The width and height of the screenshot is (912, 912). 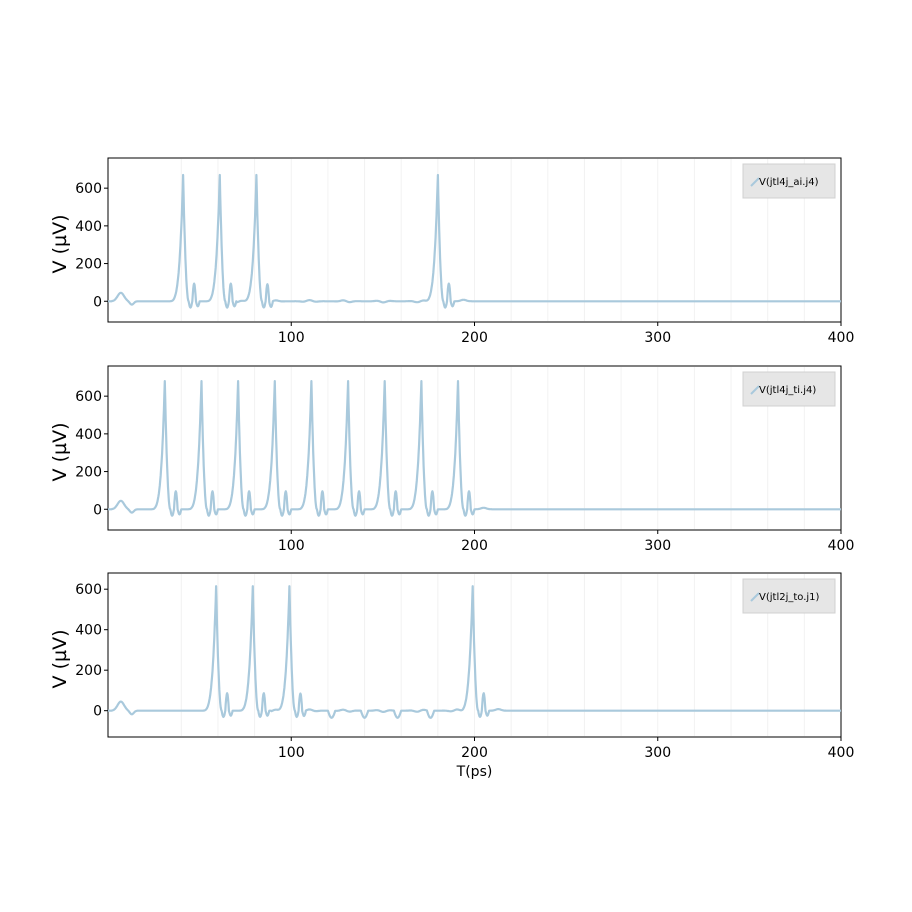 I want to click on legend-entry: V(jtl2j_to.j1), so click(x=789, y=597).